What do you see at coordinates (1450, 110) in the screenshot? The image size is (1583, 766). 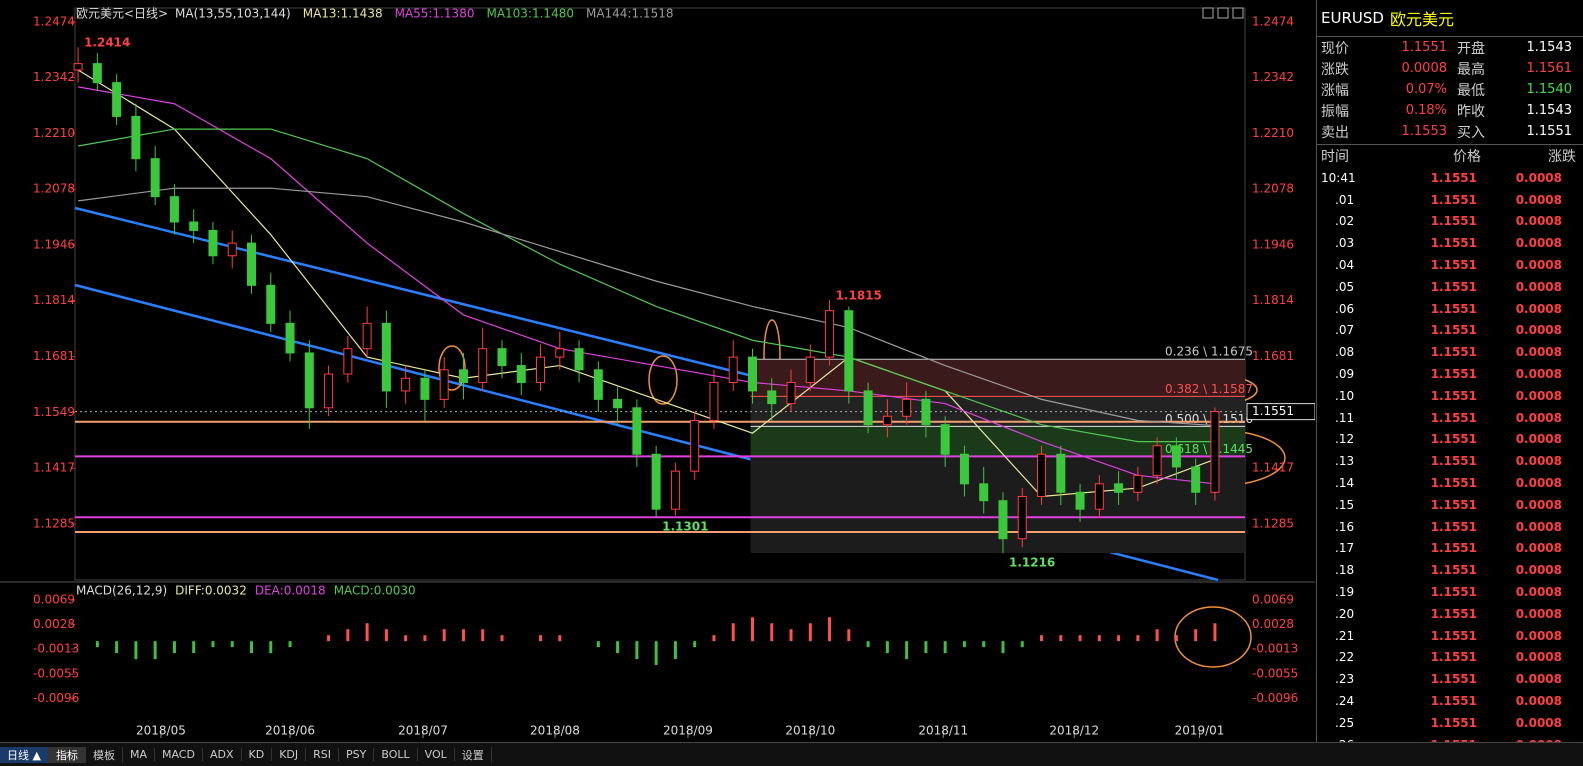 I see `quote-row: 振幅 0.18% 昨收 1.1543` at bounding box center [1450, 110].